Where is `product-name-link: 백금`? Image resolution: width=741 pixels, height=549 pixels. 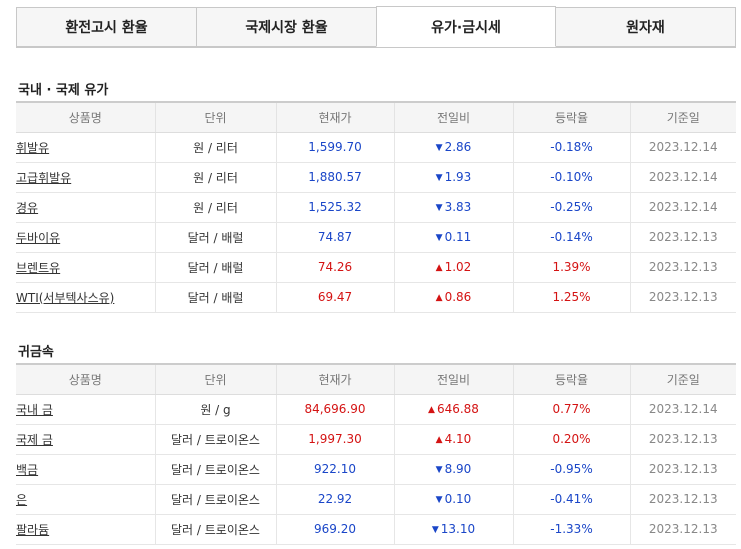
product-name-link: 백금 is located at coordinates (27, 469).